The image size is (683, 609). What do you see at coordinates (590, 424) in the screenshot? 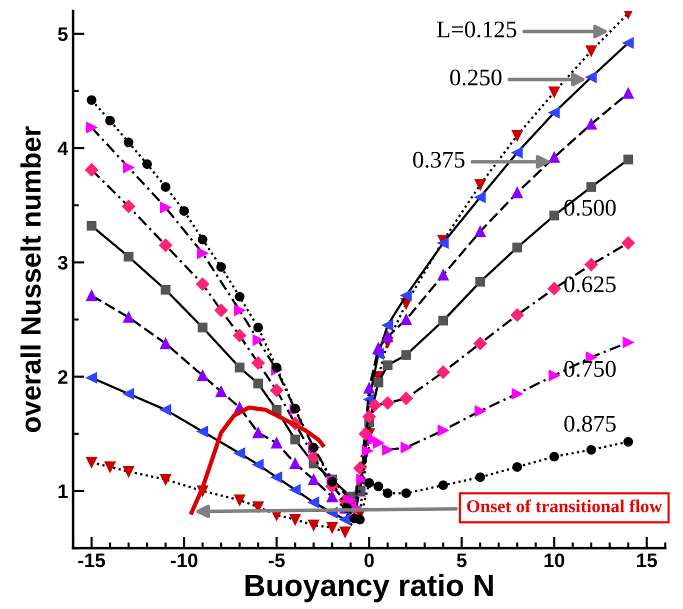
I see `series-label: 0.875` at bounding box center [590, 424].